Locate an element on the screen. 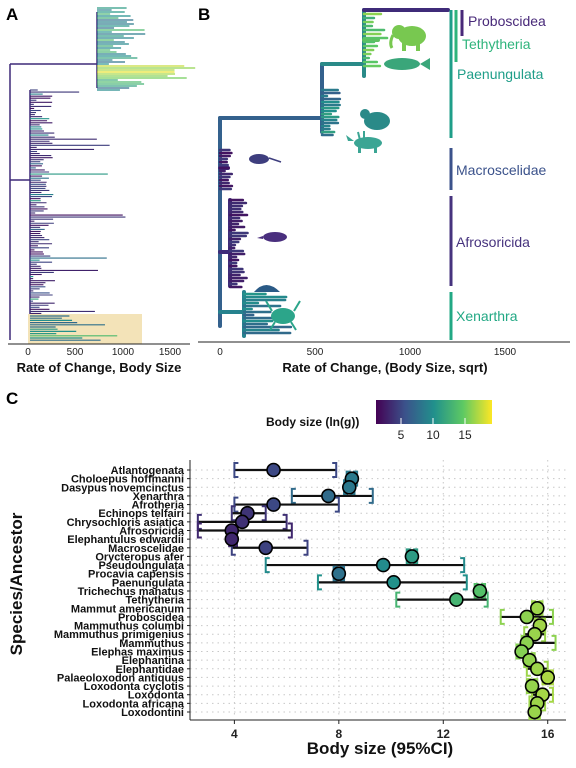 The image size is (576, 768). legend-tick-label: 15 is located at coordinates (465, 435).